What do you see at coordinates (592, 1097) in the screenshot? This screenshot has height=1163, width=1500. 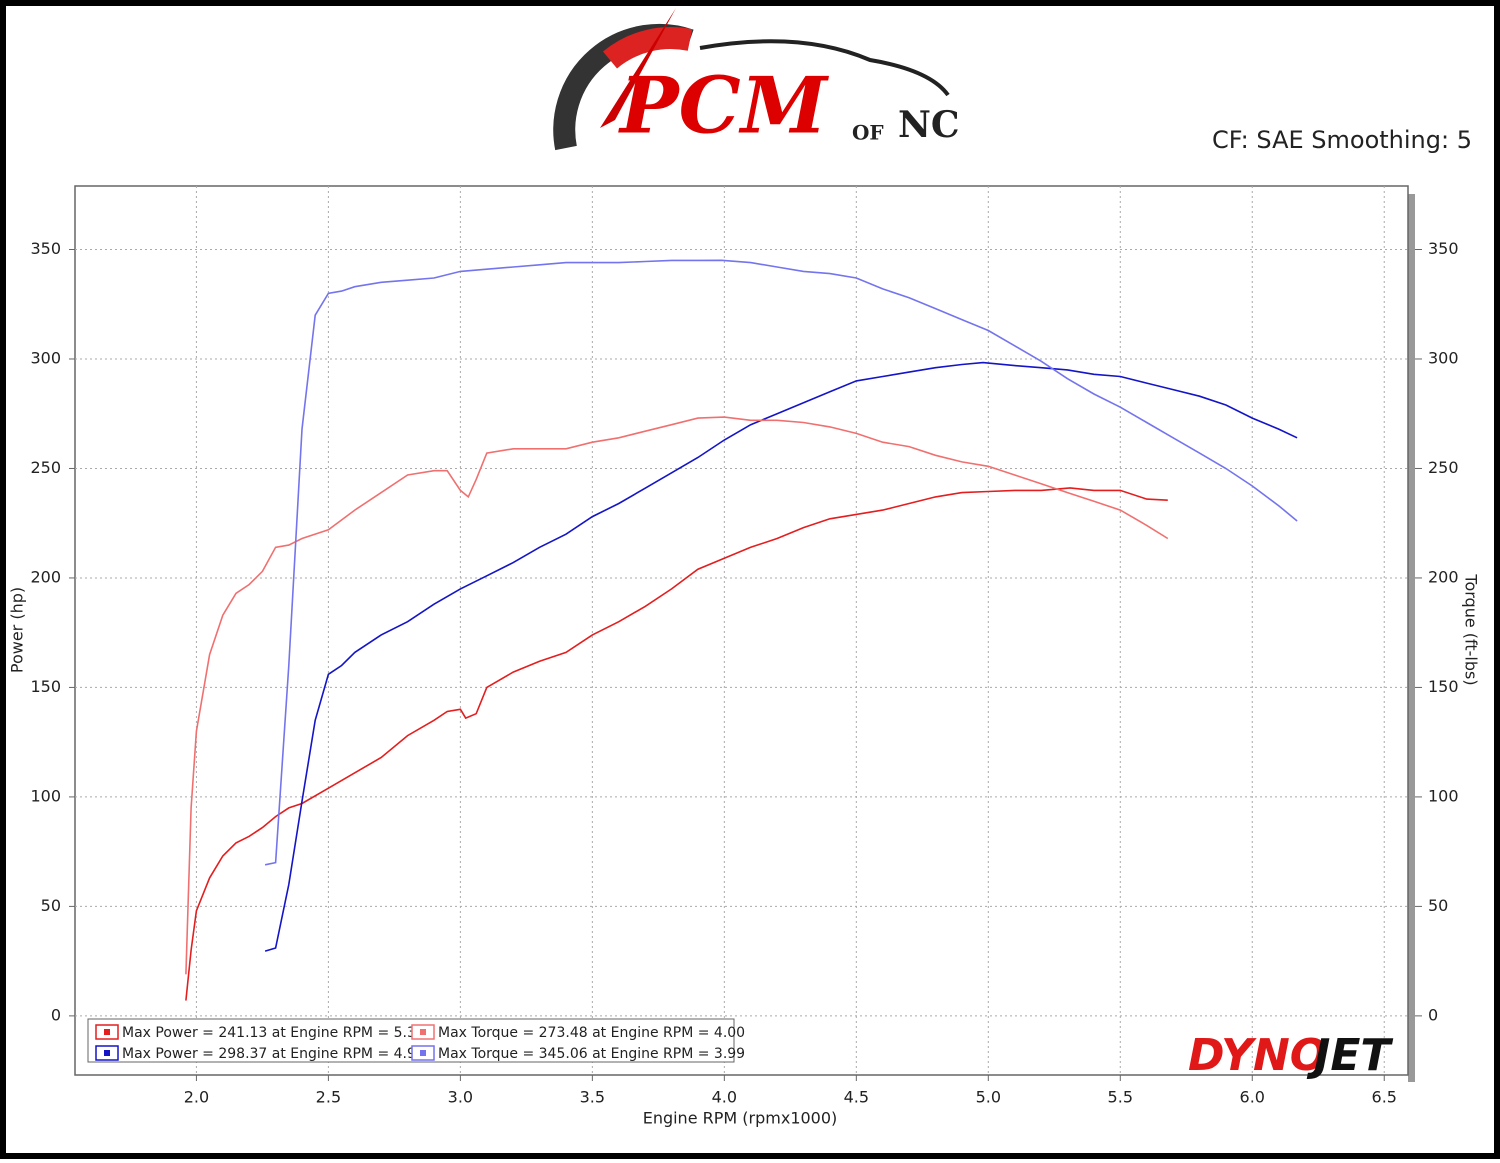 I see `x-tick-label: 3.5` at bounding box center [592, 1097].